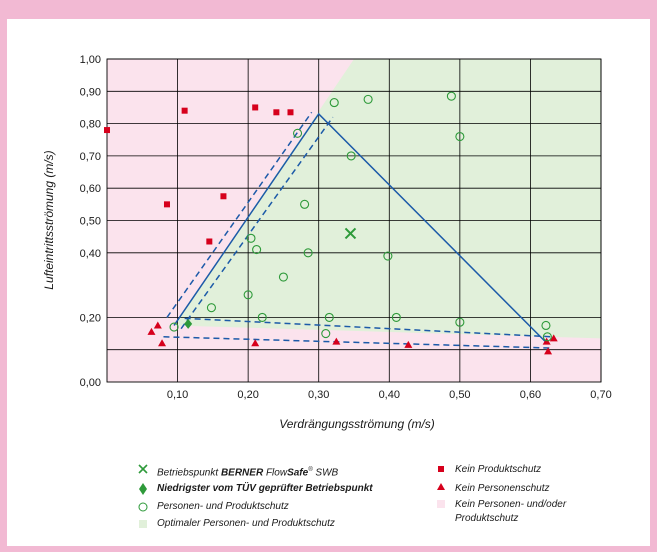  I want to click on y-tick-label: 0,80, so click(90, 125).